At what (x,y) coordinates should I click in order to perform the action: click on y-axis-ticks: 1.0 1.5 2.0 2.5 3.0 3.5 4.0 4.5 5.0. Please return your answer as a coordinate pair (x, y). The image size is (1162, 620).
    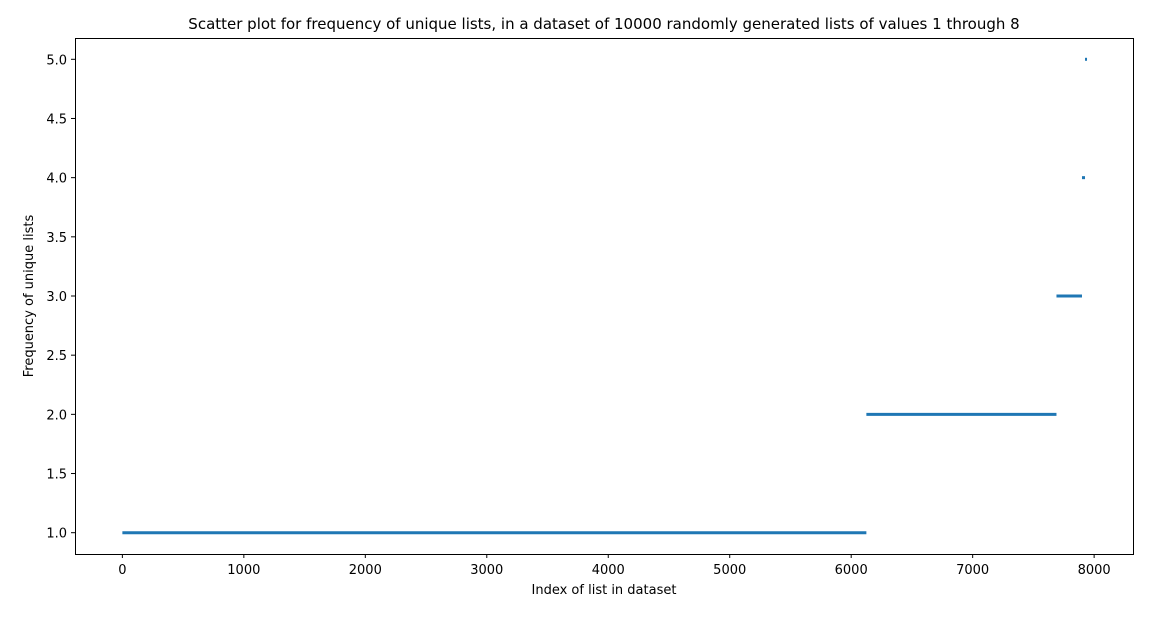
    Looking at the image, I should click on (60, 297).